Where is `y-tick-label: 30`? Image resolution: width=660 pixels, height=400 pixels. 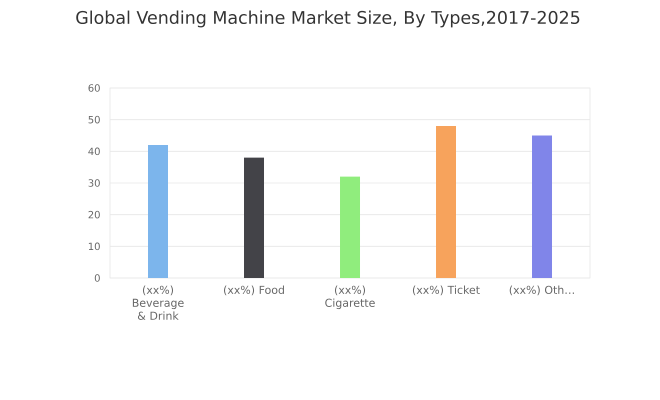
y-tick-label: 30 is located at coordinates (94, 183).